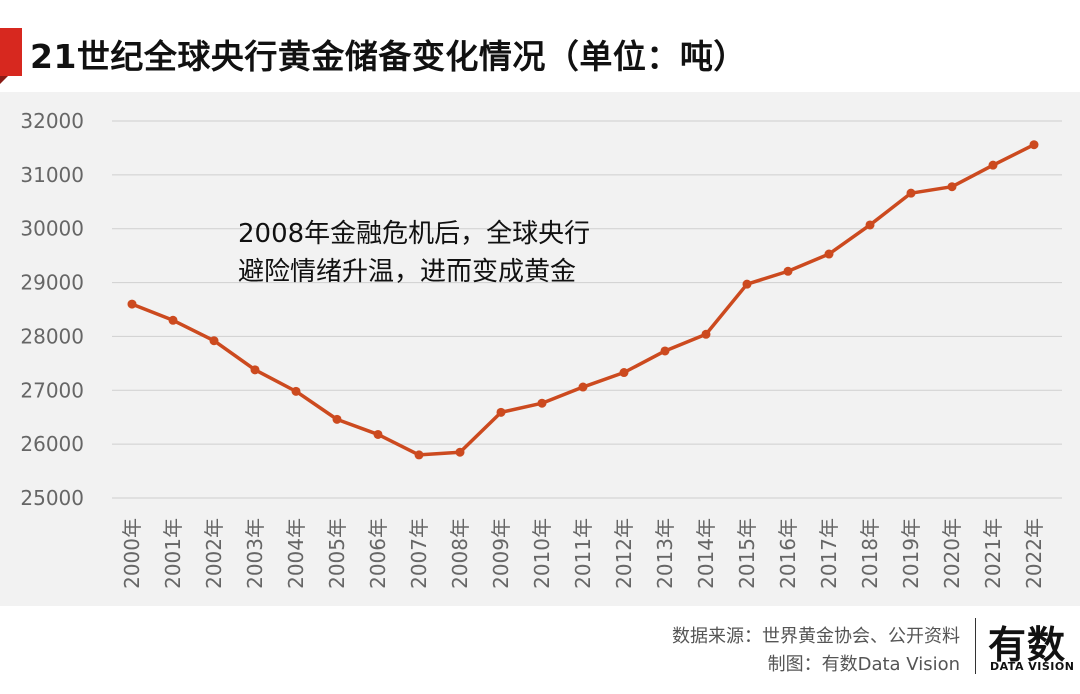 The image size is (1080, 694). What do you see at coordinates (788, 553) in the screenshot?
I see `x-tick-label: 2016年` at bounding box center [788, 553].